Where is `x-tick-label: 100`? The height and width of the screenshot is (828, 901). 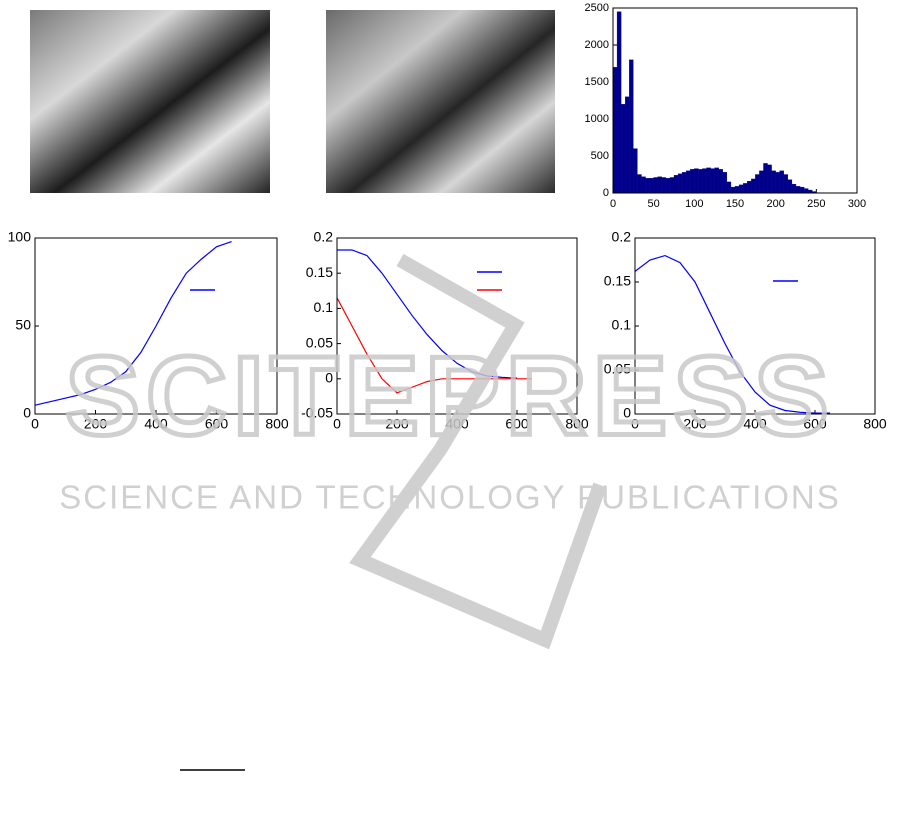 x-tick-label: 100 is located at coordinates (694, 204).